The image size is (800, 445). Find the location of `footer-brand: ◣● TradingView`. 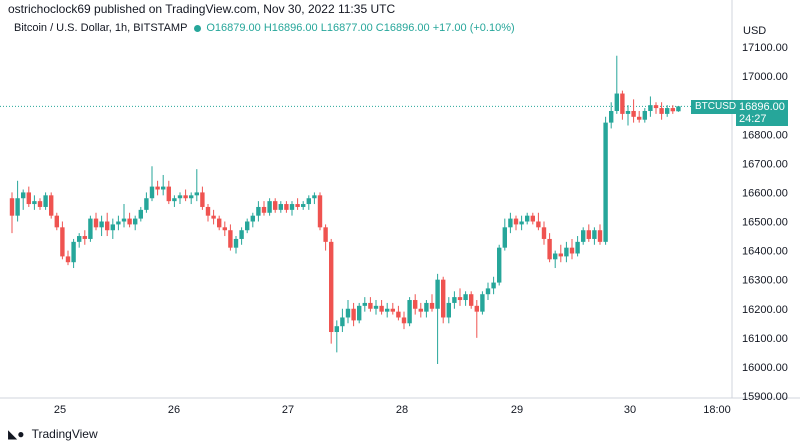

footer-brand: ◣● TradingView is located at coordinates (53, 434).